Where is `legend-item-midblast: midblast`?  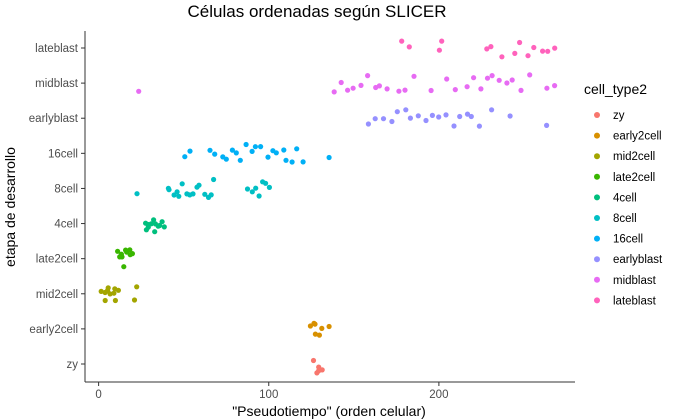
legend-item-midblast: midblast is located at coordinates (625, 281).